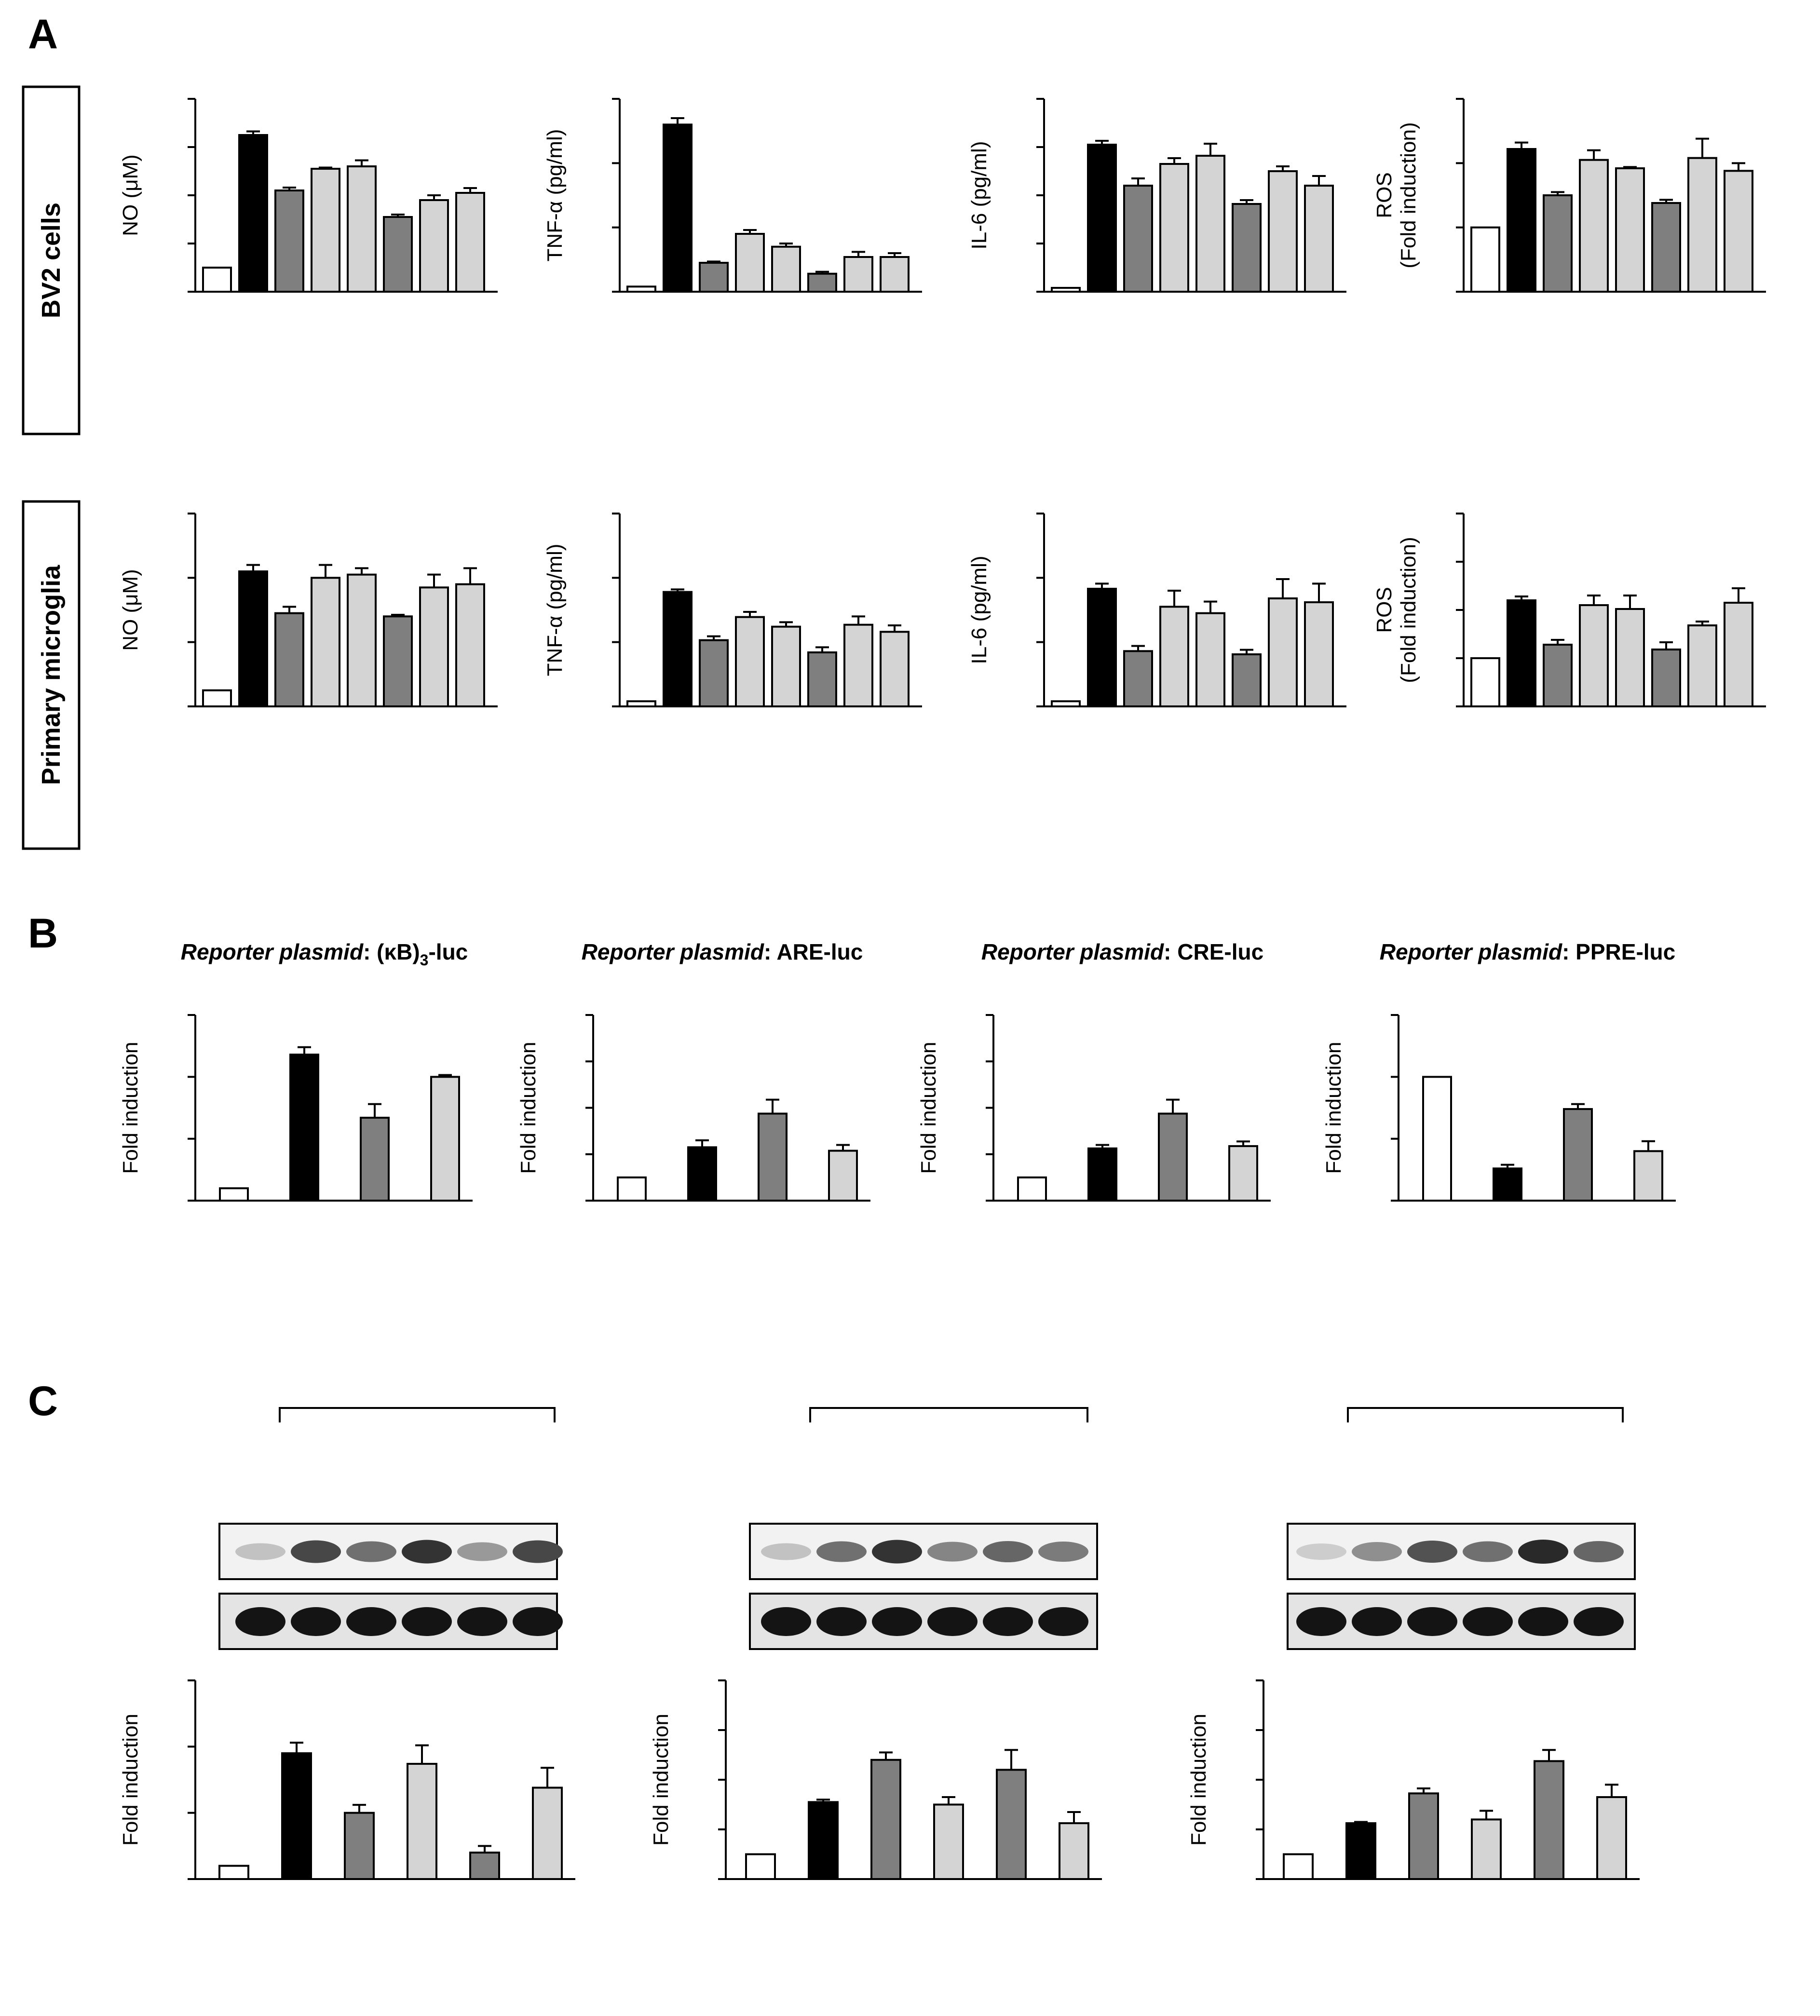 The height and width of the screenshot is (2016, 1820). Describe the element at coordinates (347, 1780) in the screenshot. I see `chart-12: Fold induction` at that location.